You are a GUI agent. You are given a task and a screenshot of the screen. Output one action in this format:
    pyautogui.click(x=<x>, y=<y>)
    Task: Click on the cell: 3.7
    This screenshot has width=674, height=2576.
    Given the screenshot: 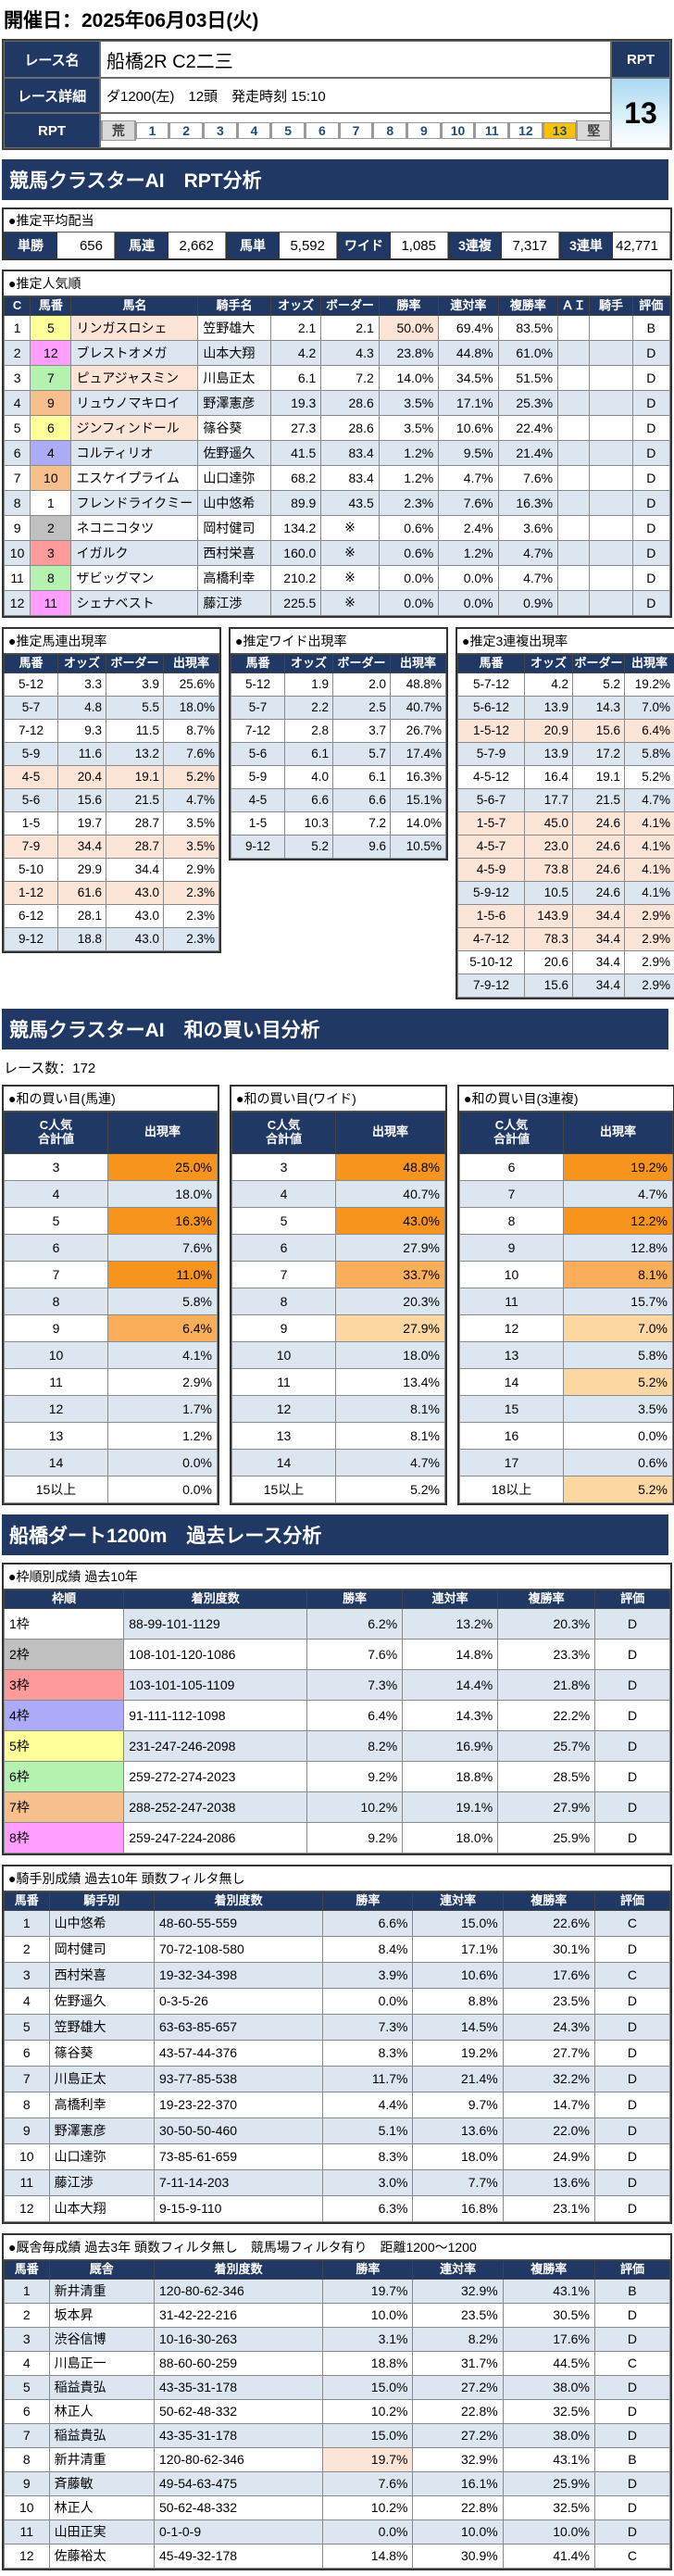 What is the action you would take?
    pyautogui.click(x=362, y=730)
    